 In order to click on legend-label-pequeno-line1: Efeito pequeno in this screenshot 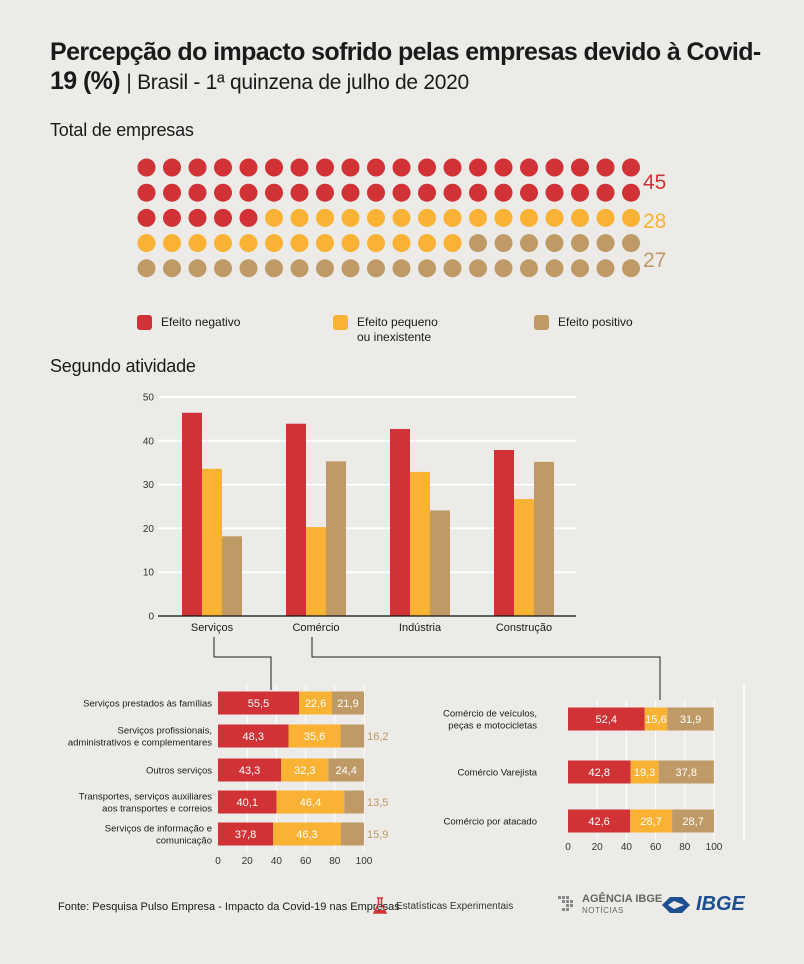, I will do `click(397, 322)`.